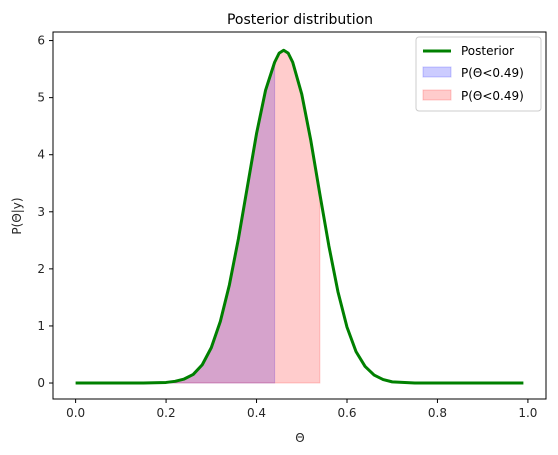  I want to click on legend-box, so click(478, 74).